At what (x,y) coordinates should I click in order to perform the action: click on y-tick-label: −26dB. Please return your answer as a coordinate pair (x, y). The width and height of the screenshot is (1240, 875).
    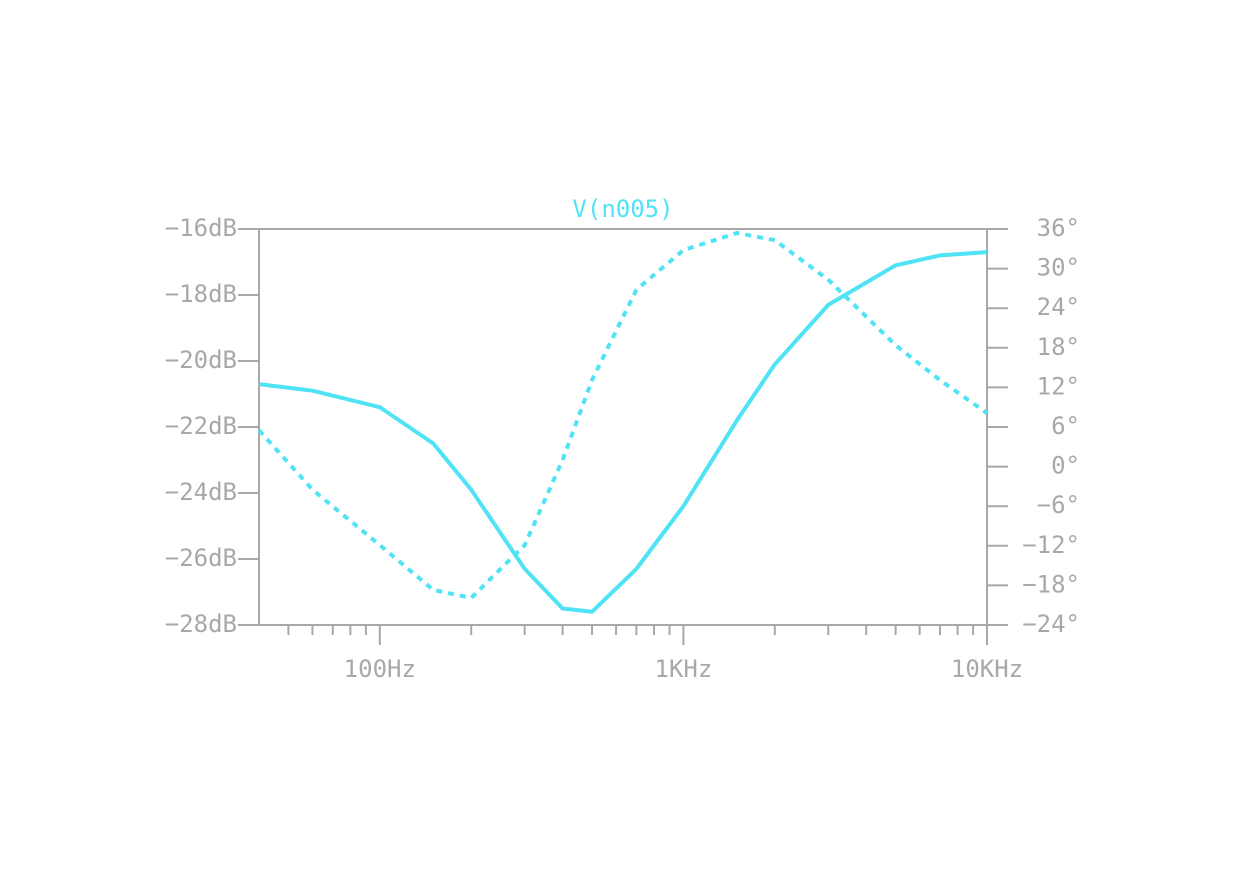
    Looking at the image, I should click on (201, 558).